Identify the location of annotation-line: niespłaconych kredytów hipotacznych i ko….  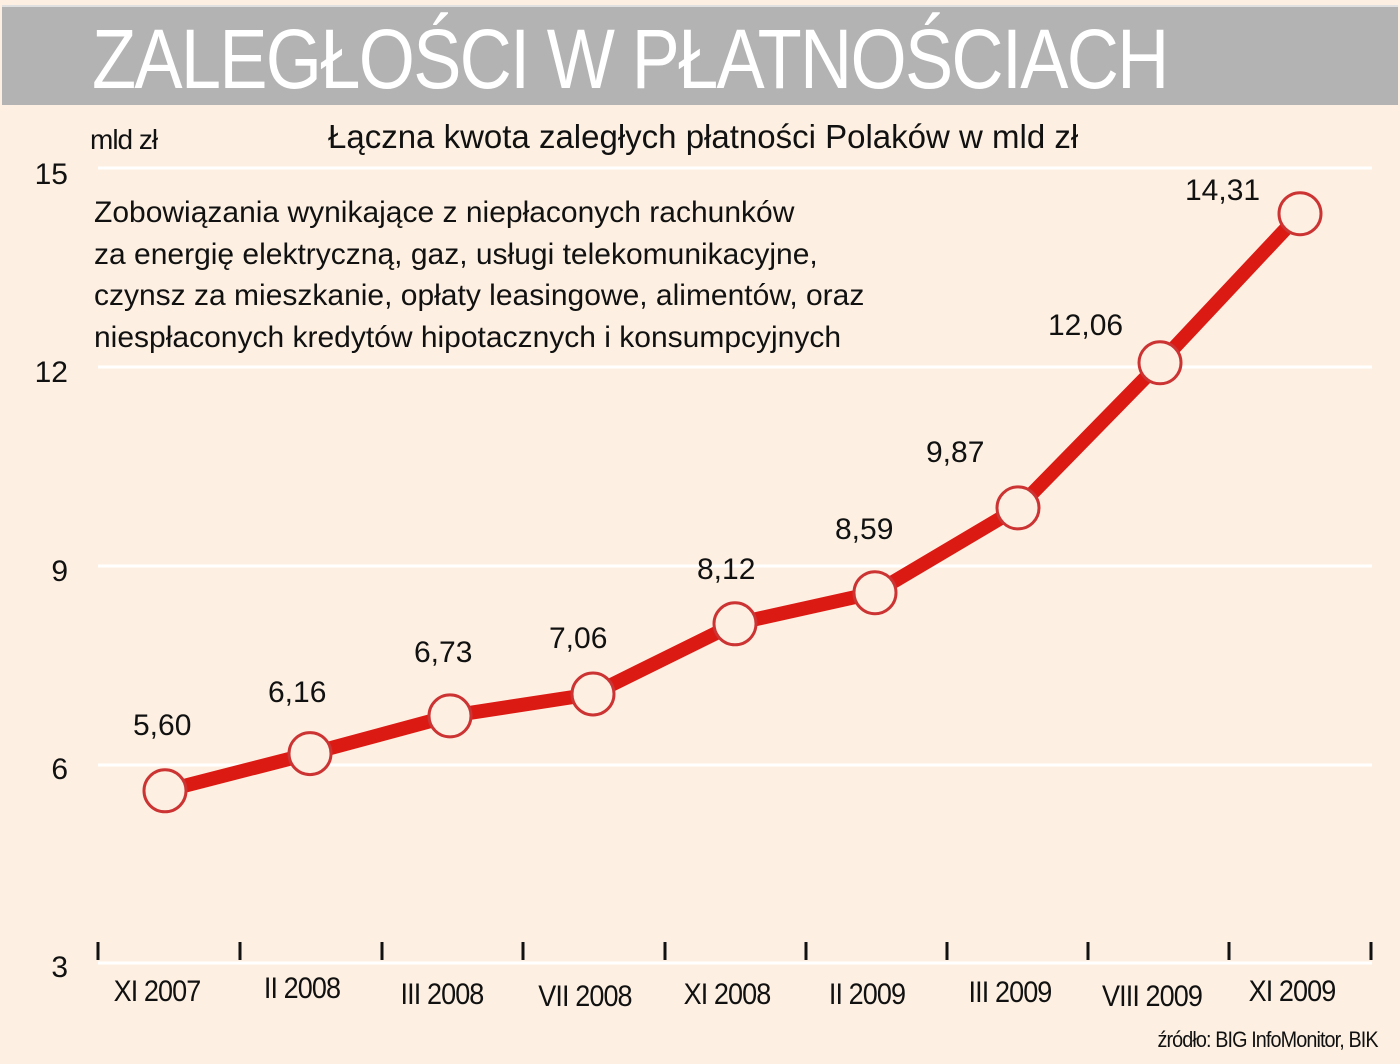
(468, 337).